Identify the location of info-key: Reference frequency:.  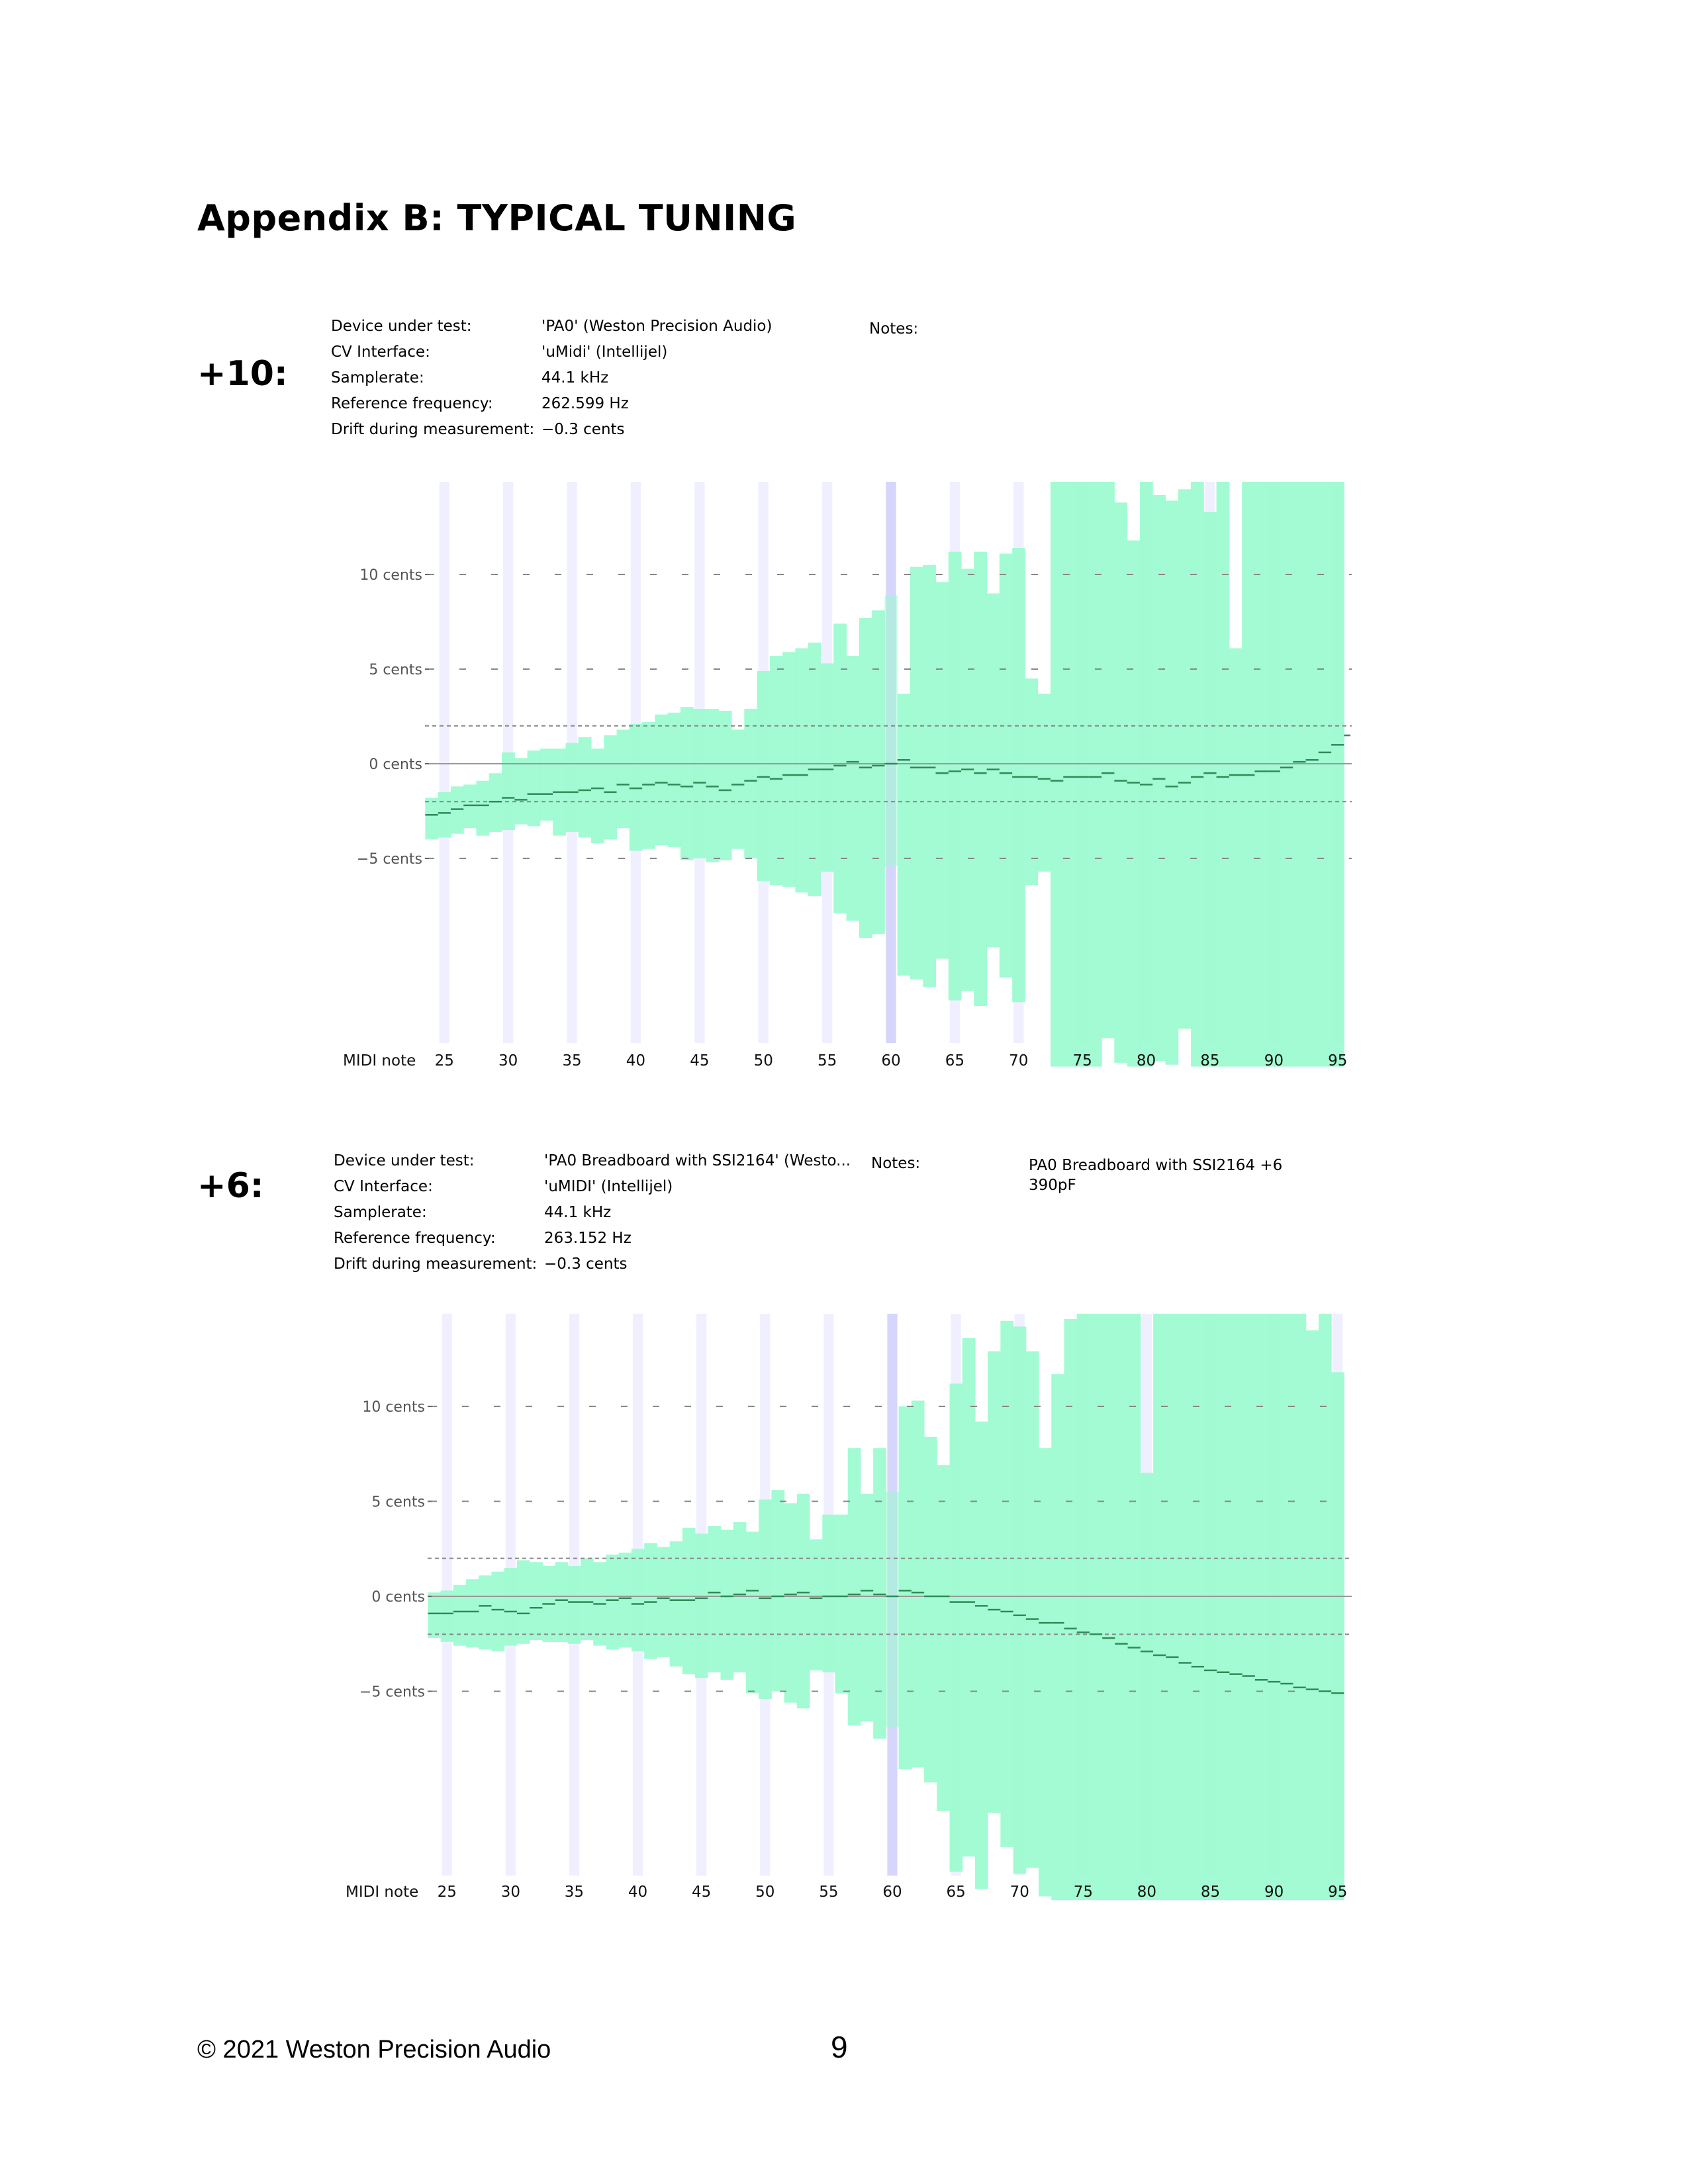
(412, 403).